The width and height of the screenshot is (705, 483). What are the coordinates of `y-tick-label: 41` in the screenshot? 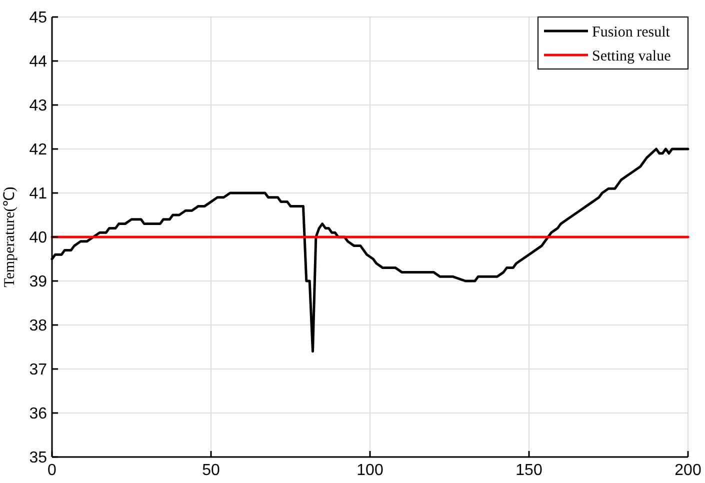 It's located at (38, 194).